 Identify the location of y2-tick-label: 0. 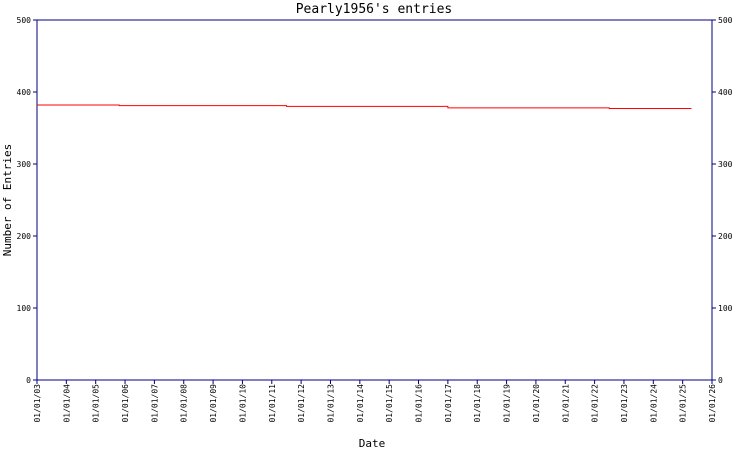
(720, 380).